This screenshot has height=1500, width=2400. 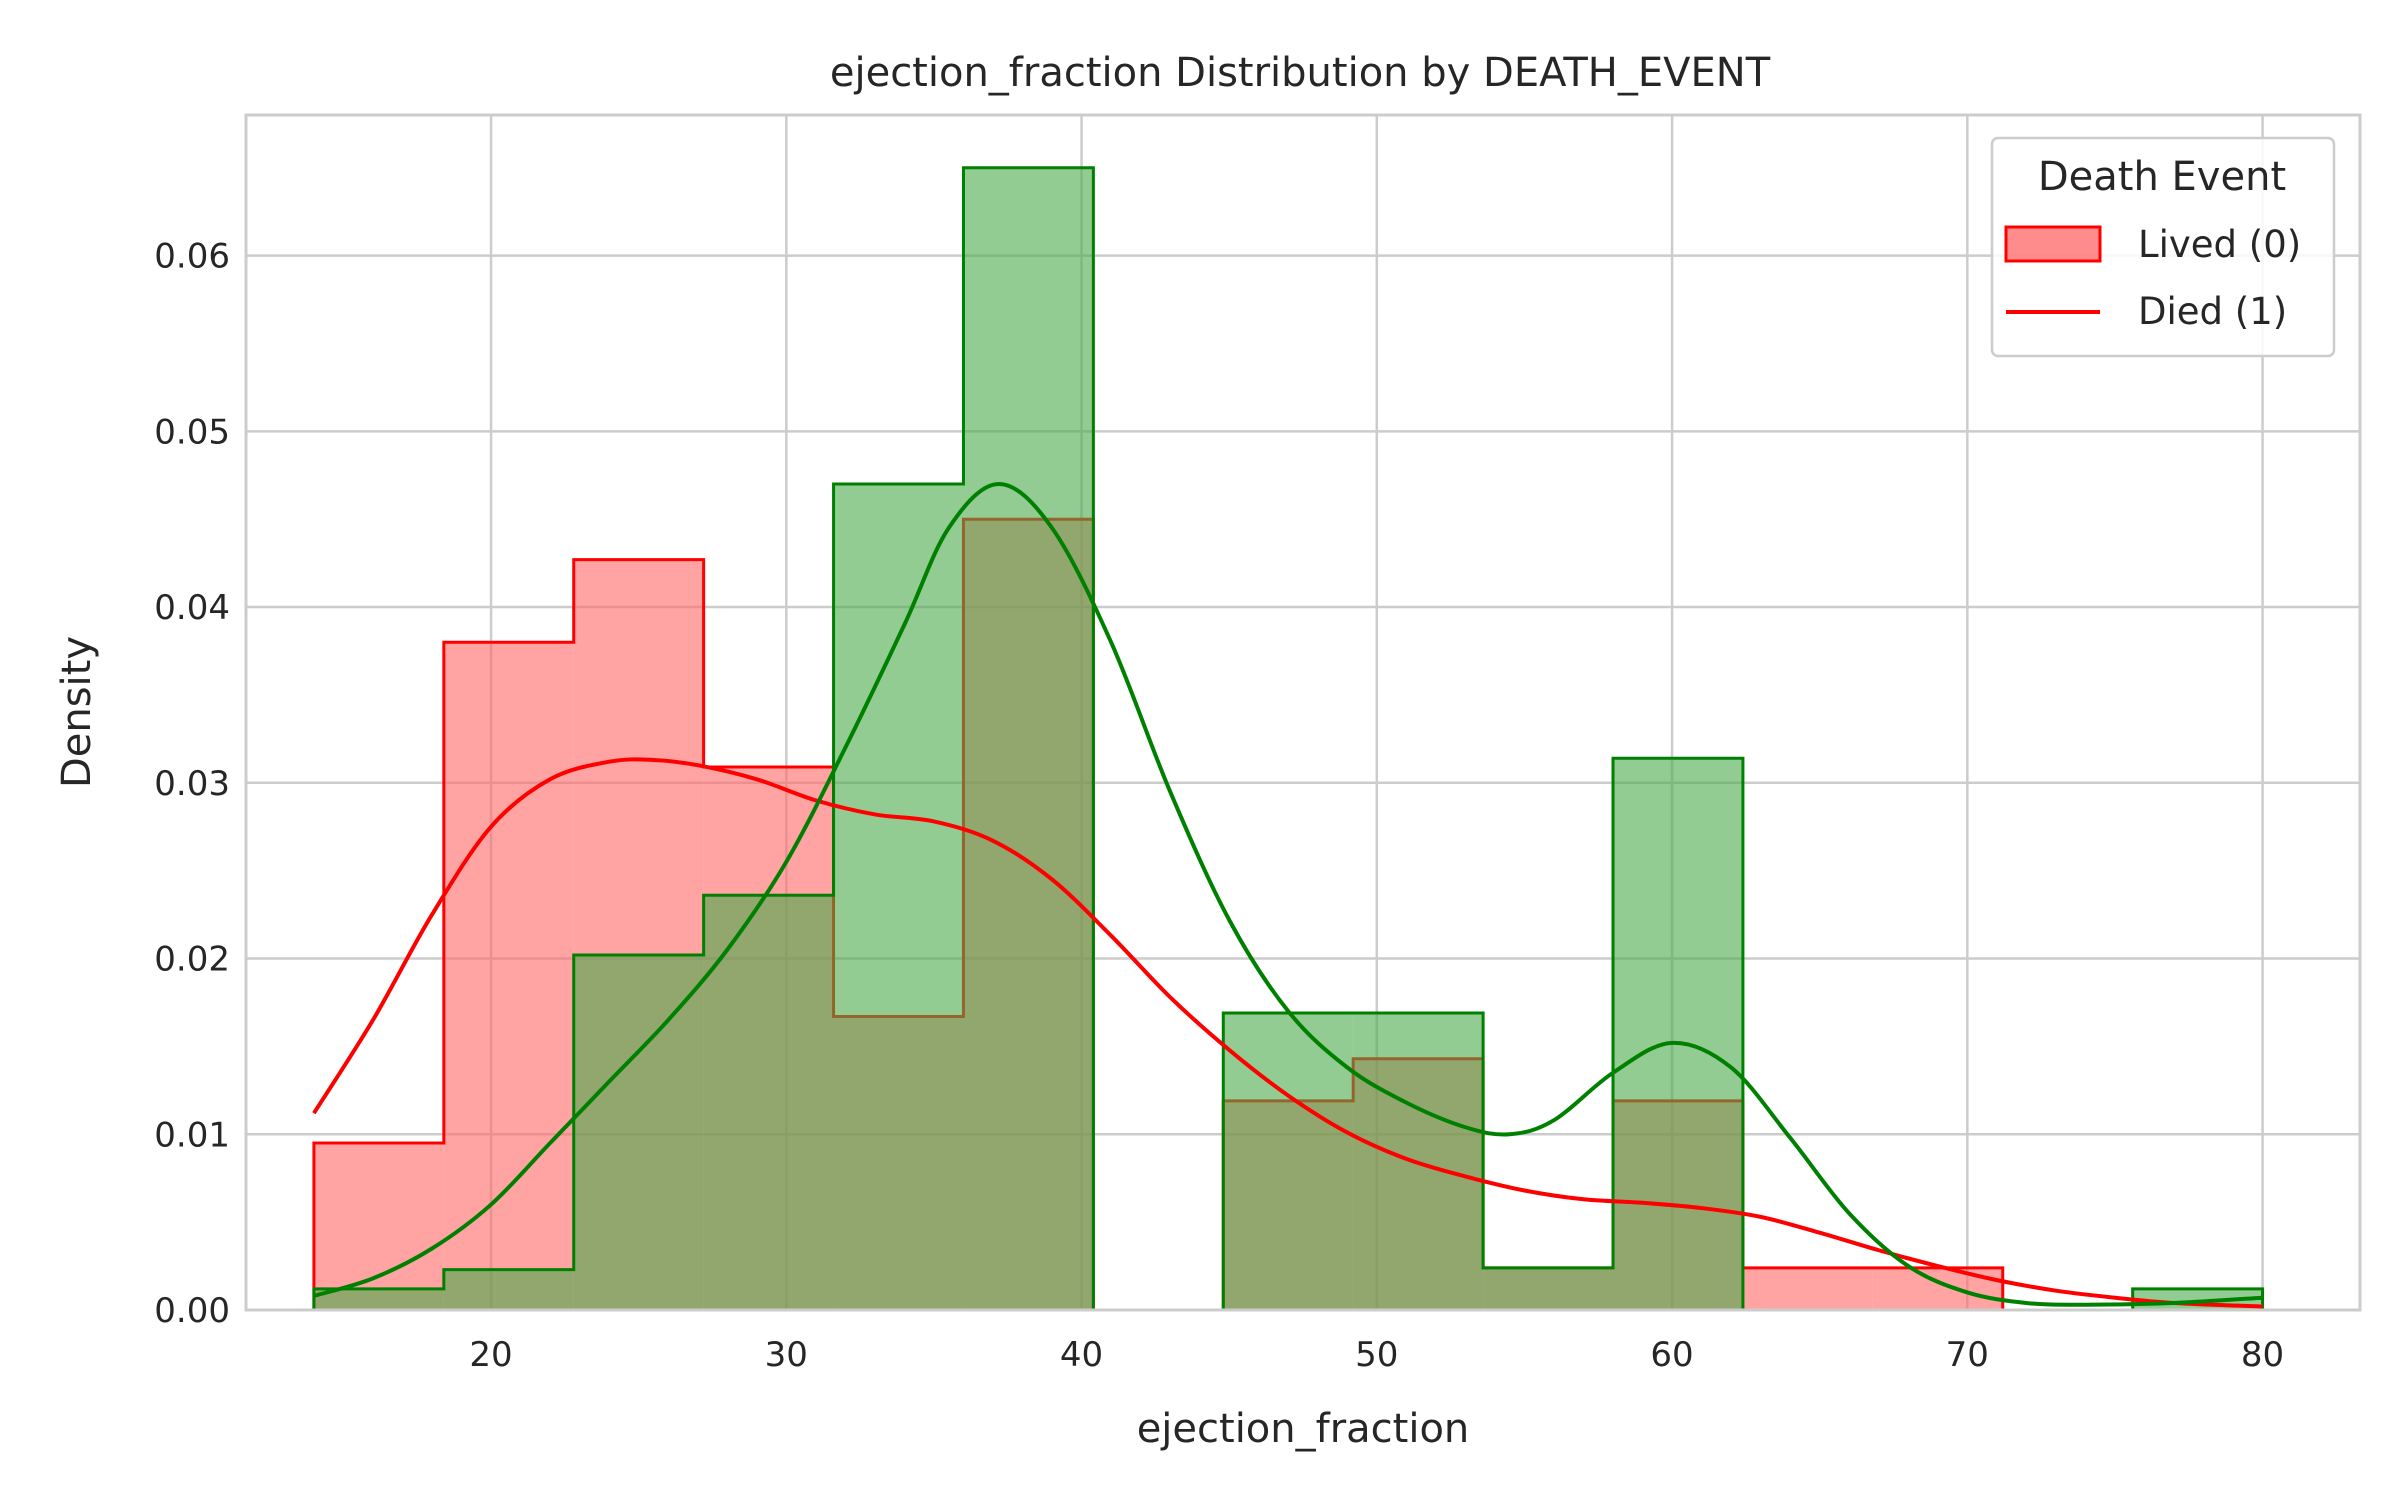 What do you see at coordinates (2262, 1355) in the screenshot?
I see `x-tick-label: 80` at bounding box center [2262, 1355].